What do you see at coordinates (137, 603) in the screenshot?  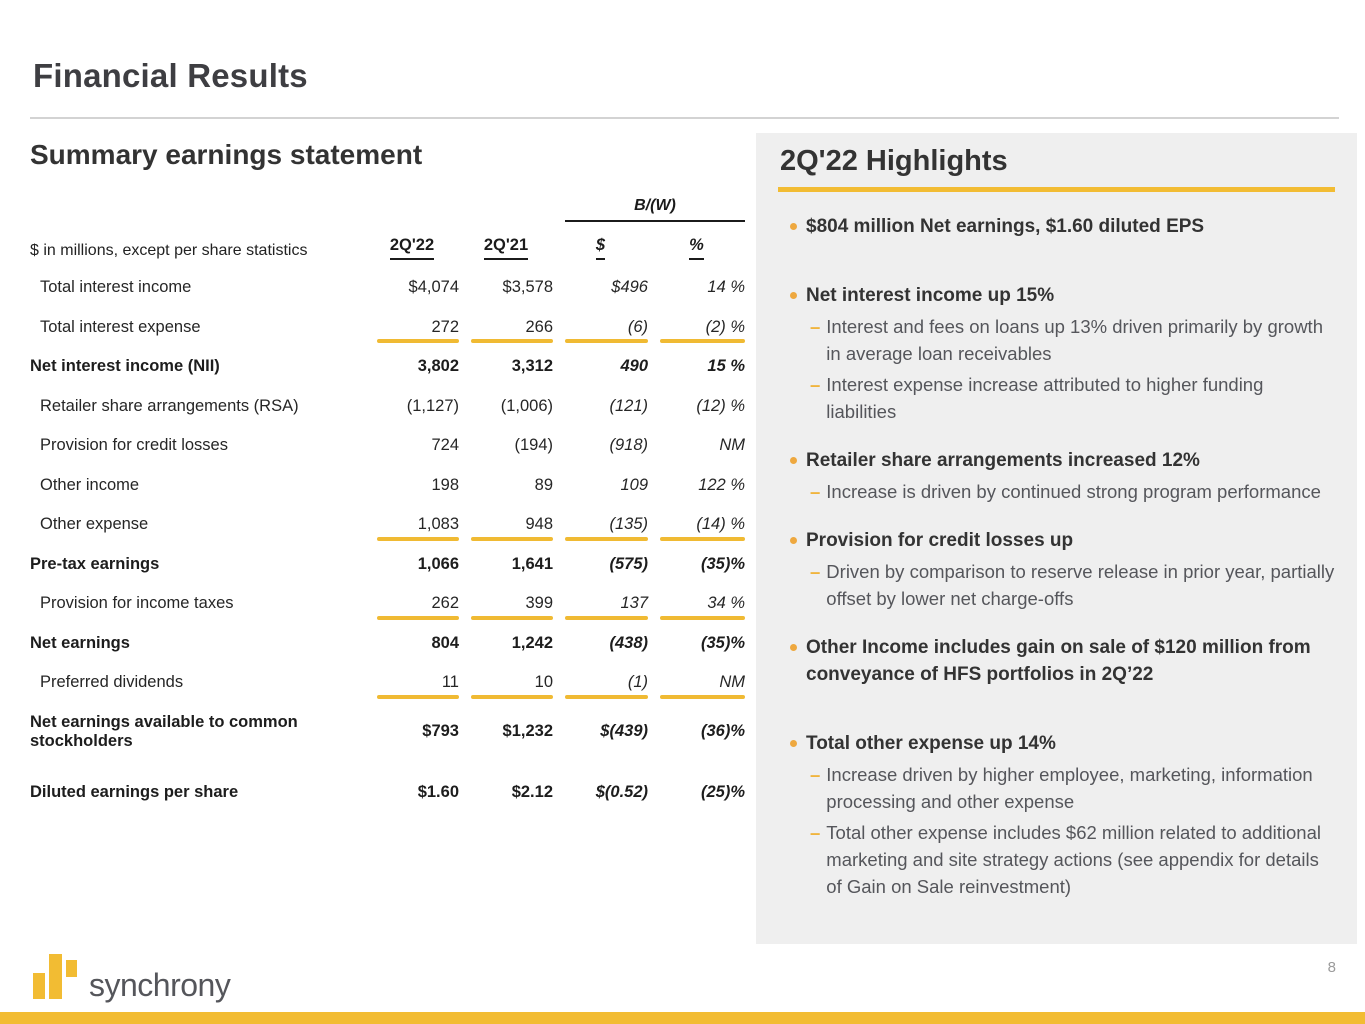 I see `row-label: Provision for income taxes` at bounding box center [137, 603].